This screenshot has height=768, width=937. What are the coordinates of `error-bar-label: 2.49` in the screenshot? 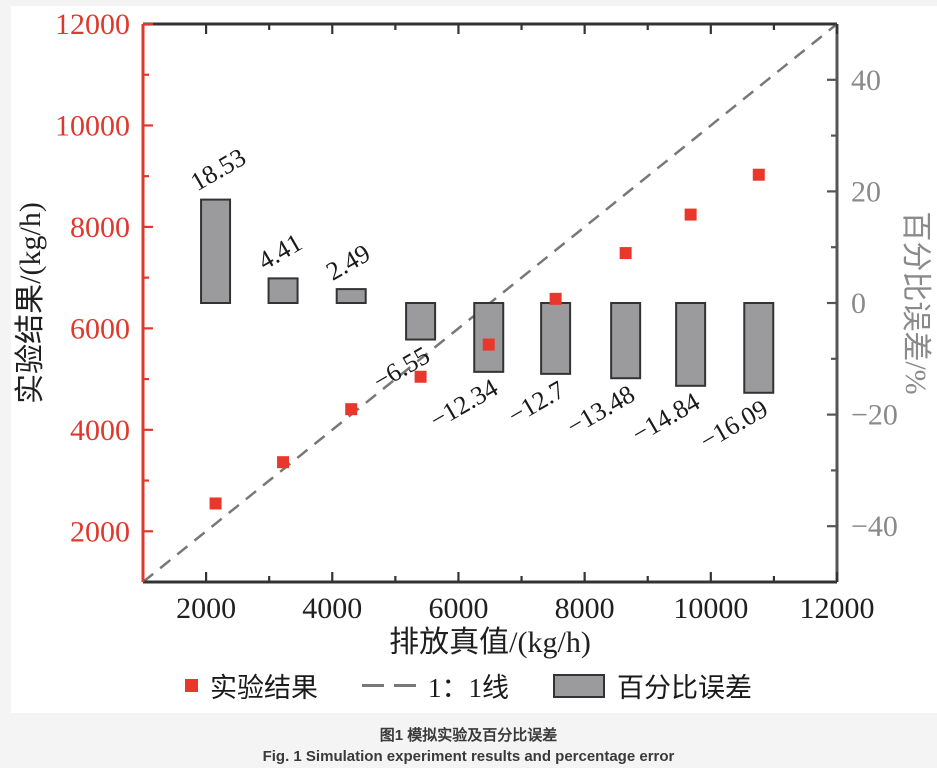 It's located at (348, 262).